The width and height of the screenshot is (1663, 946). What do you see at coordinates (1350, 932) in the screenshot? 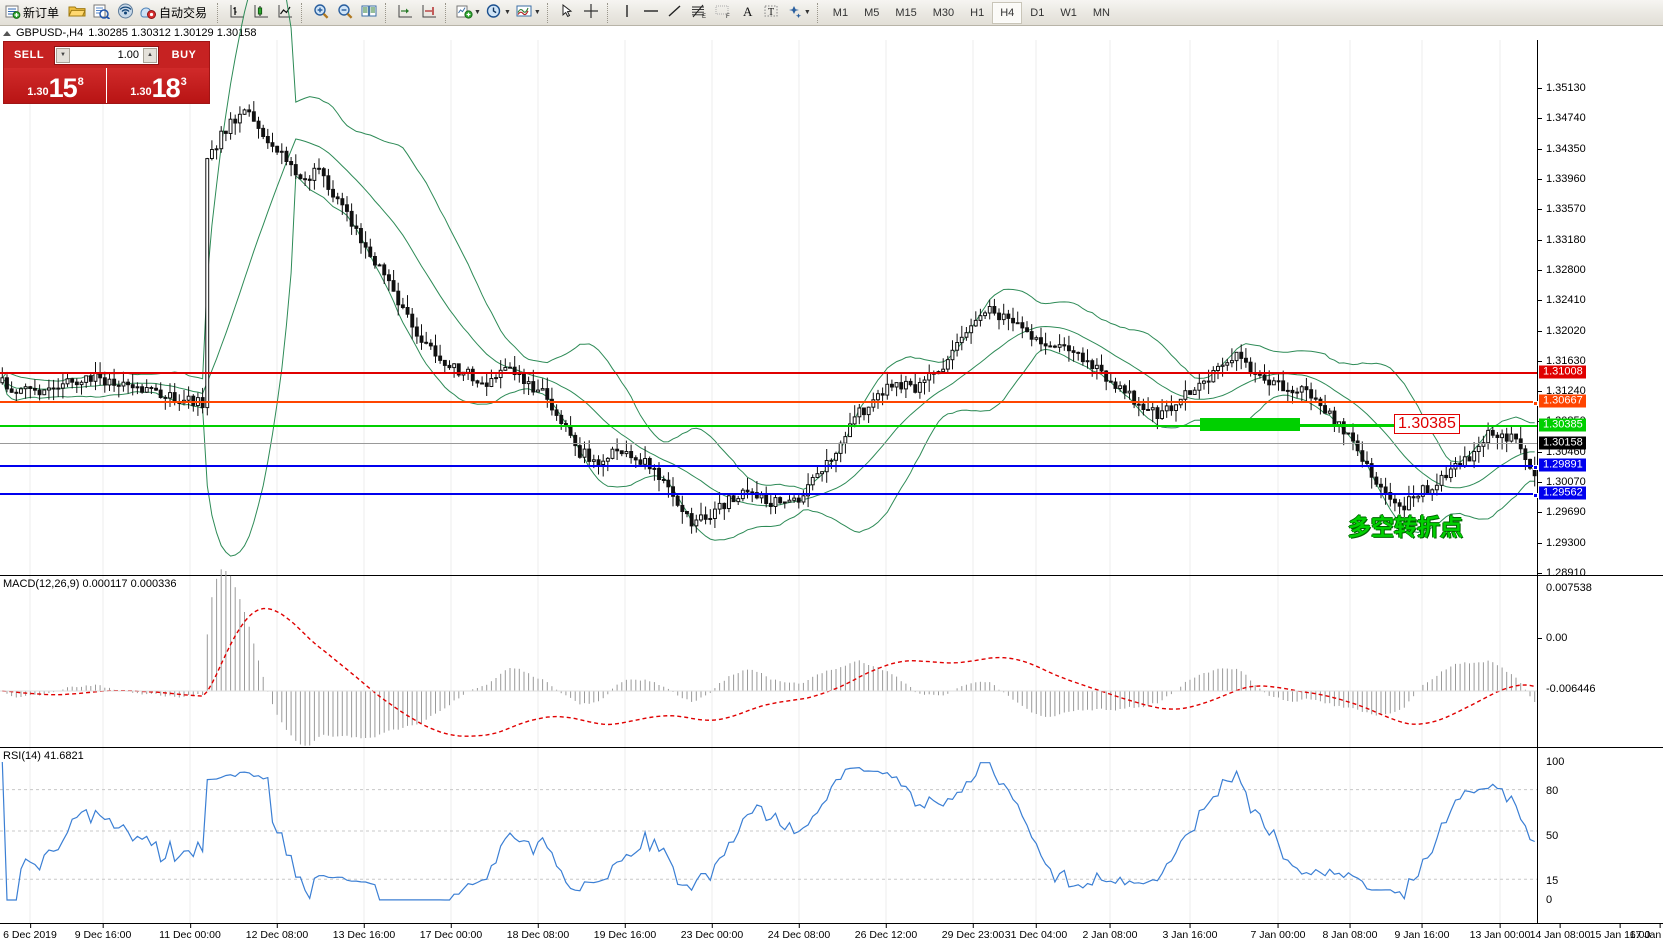
I see `time-tick-label: 8 Jan 08:00` at bounding box center [1350, 932].